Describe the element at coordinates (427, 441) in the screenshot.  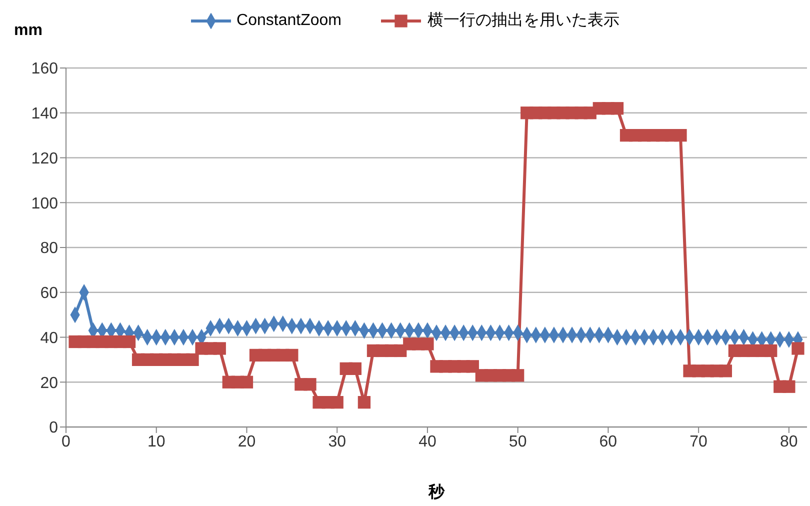
I see `x-tick-label: 40` at that location.